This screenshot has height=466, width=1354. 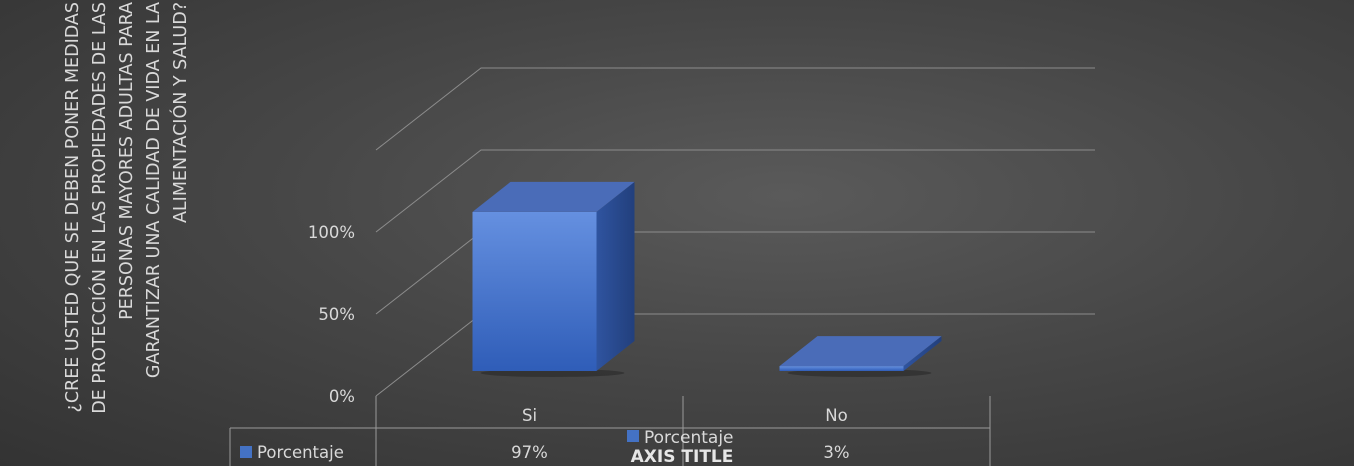 What do you see at coordinates (529, 415) in the screenshot?
I see `category-label: Si` at bounding box center [529, 415].